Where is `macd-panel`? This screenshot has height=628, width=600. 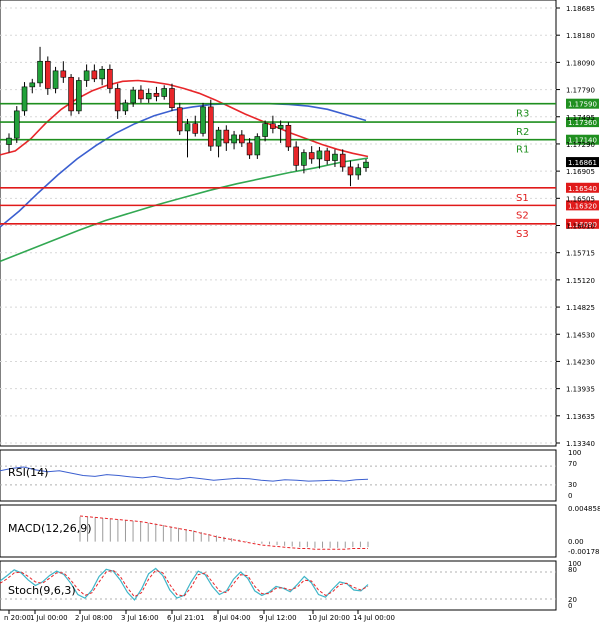
macd-panel is located at coordinates (278, 531).